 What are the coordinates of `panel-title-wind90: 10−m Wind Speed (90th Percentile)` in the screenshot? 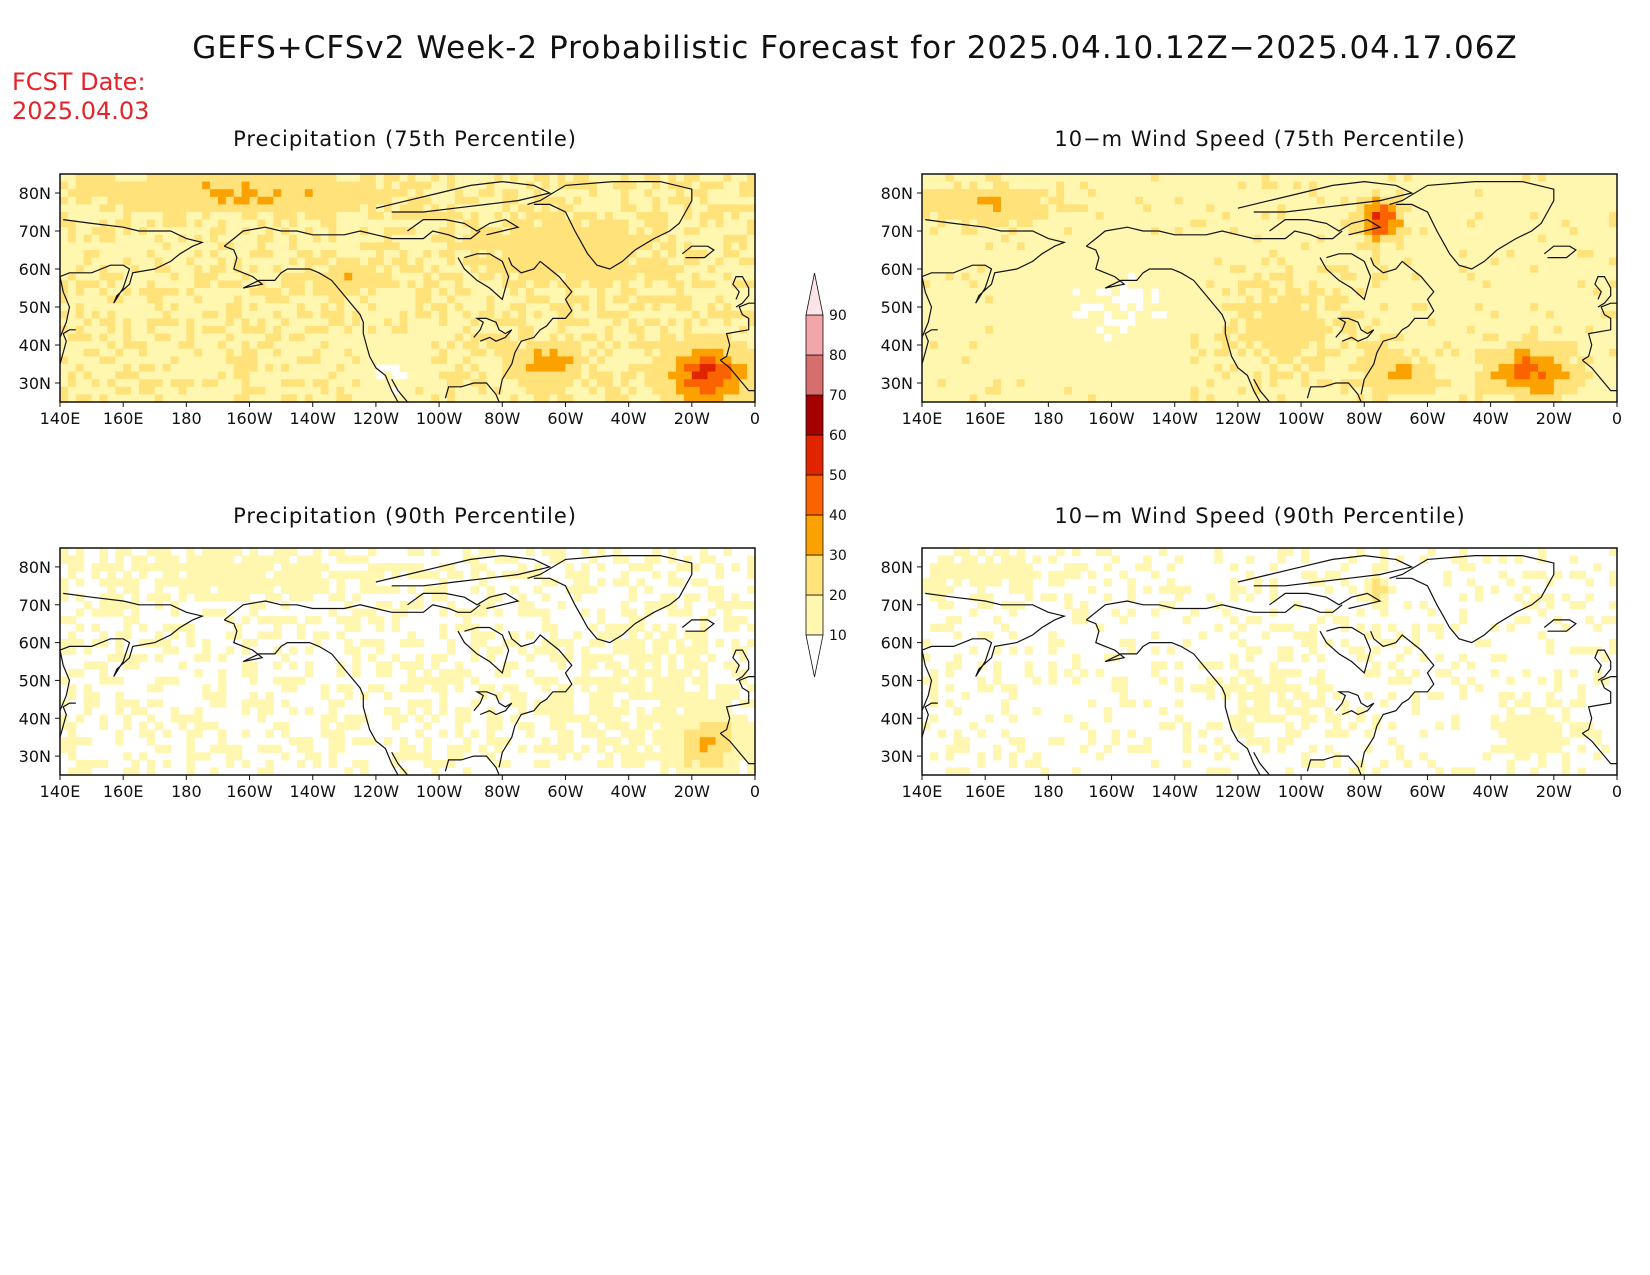 It's located at (1260, 516).